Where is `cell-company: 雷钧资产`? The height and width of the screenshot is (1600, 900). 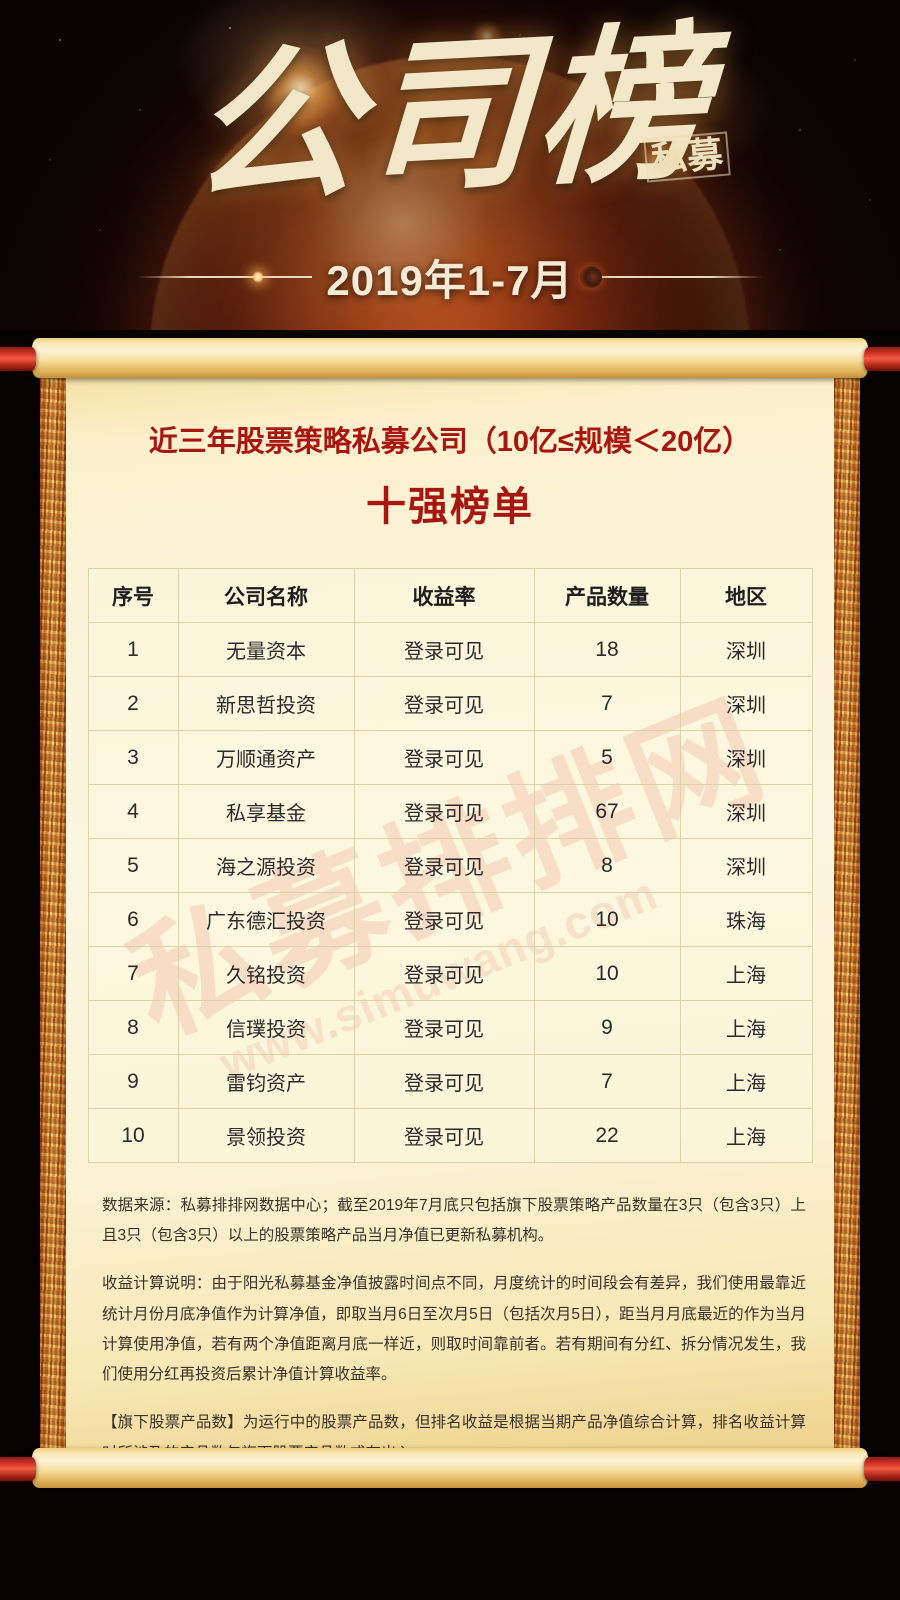 cell-company: 雷钧资产 is located at coordinates (266, 1081).